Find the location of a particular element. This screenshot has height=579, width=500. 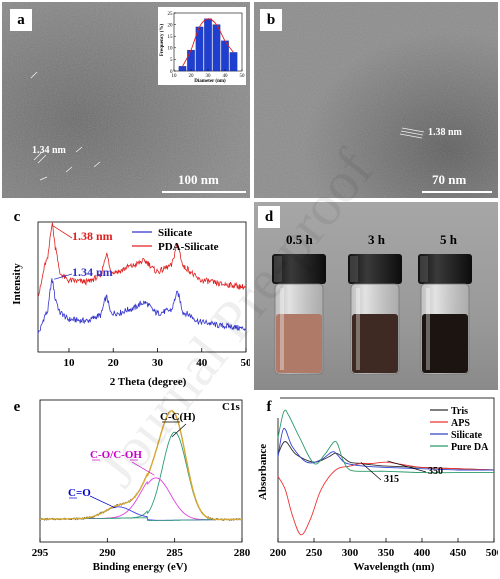

experimental-spectrum is located at coordinates (141, 465).